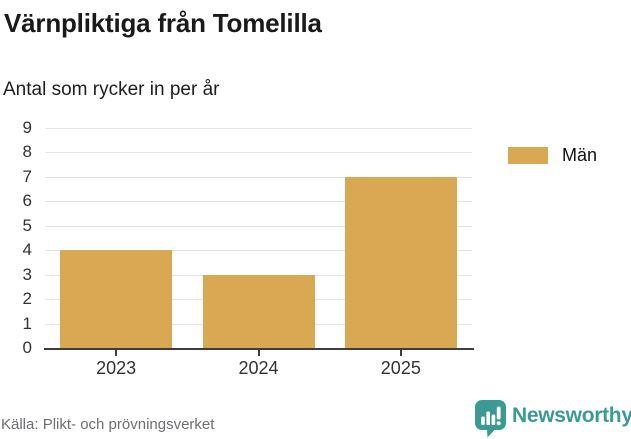  What do you see at coordinates (111, 89) in the screenshot?
I see `chart-subtitle: Antal som rycker in per år` at bounding box center [111, 89].